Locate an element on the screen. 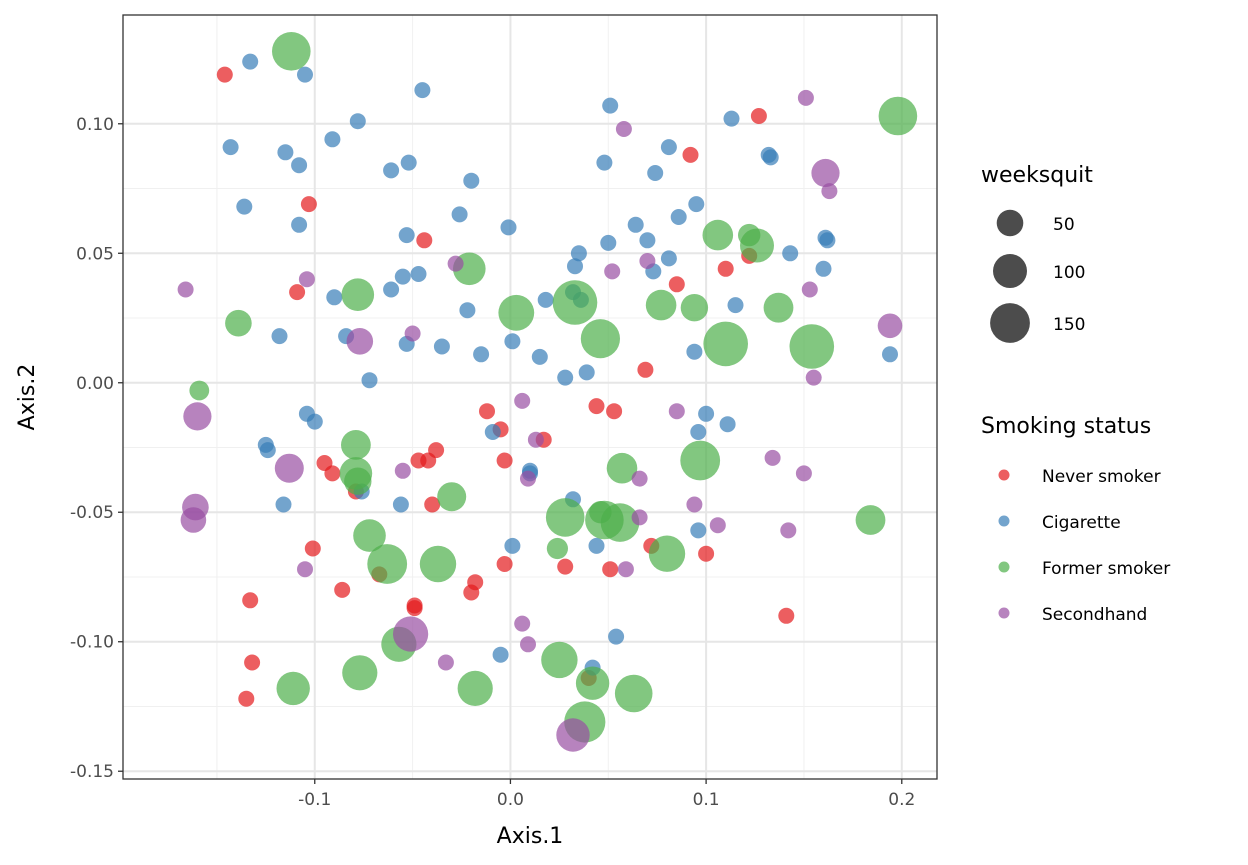 This screenshot has height=865, width=1248. x-axis-title: Axis.1 is located at coordinates (530, 836).